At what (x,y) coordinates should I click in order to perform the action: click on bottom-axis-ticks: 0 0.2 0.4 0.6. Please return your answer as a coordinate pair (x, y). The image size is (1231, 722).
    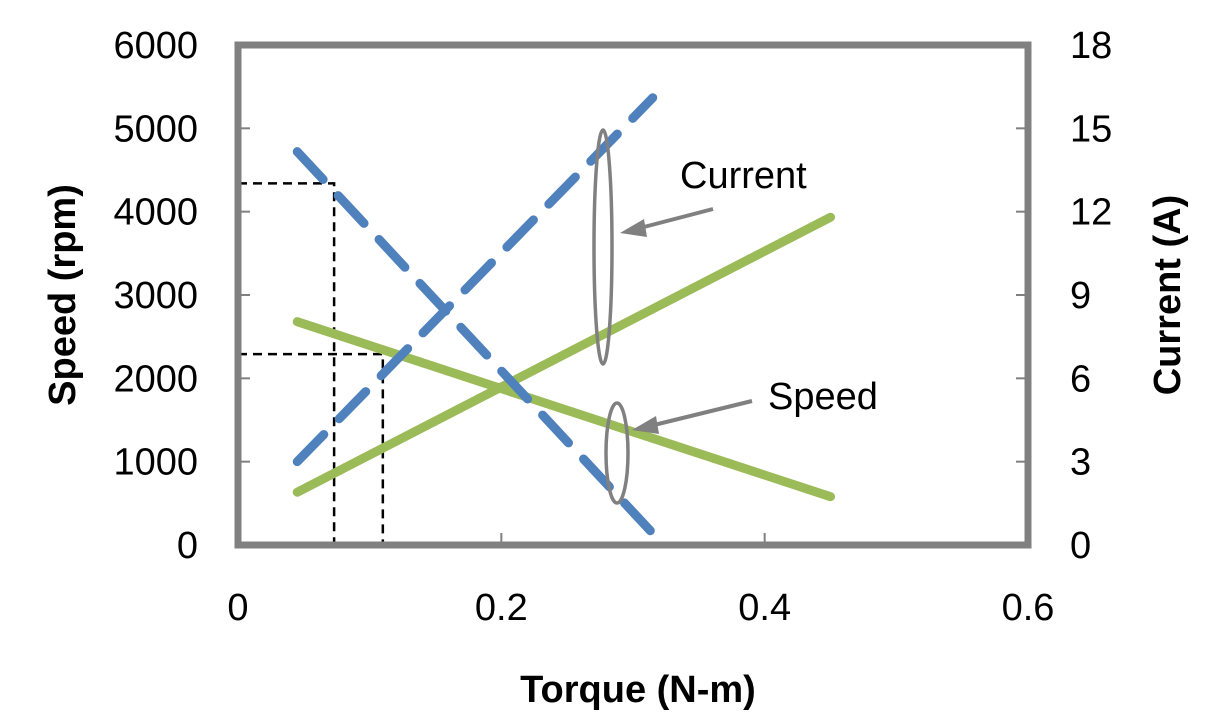
    Looking at the image, I should click on (640, 581).